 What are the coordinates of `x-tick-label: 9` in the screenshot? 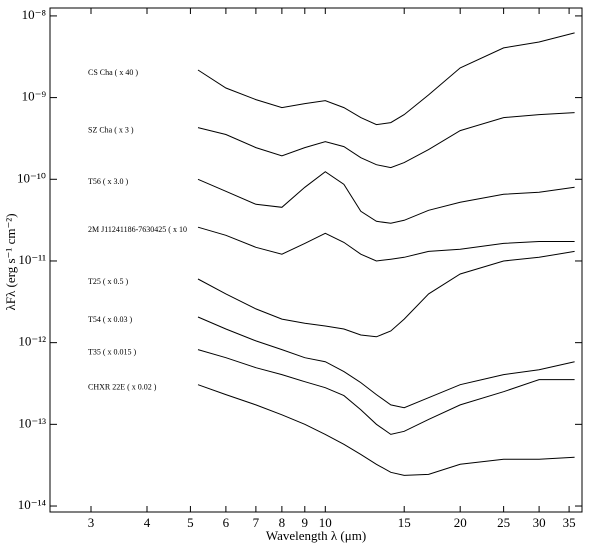 It's located at (305, 522).